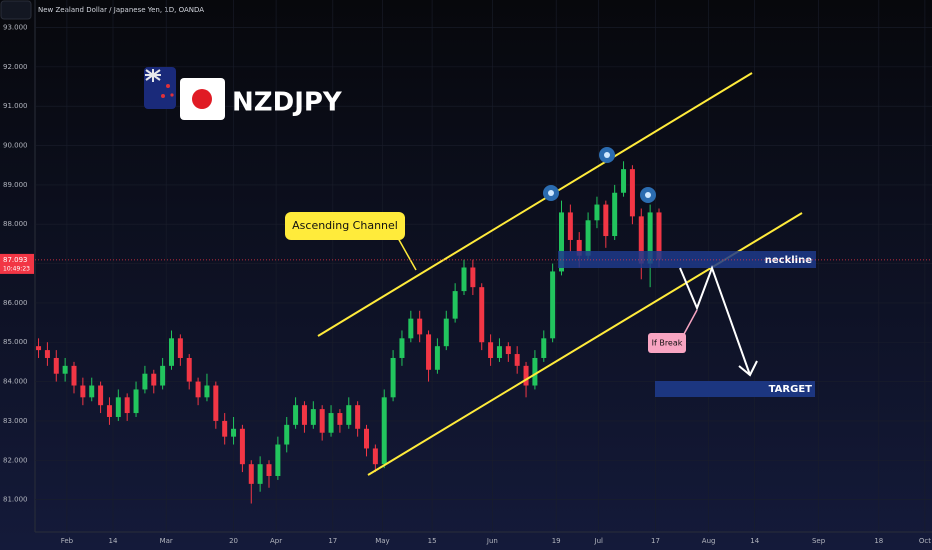  Describe the element at coordinates (15, 260) in the screenshot. I see `last-price-label: 87.093` at that location.